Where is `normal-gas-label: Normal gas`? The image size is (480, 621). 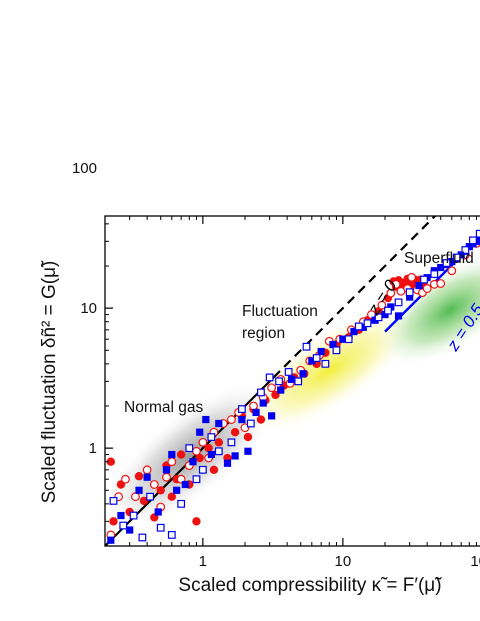 normal-gas-label: Normal gas is located at coordinates (163, 407).